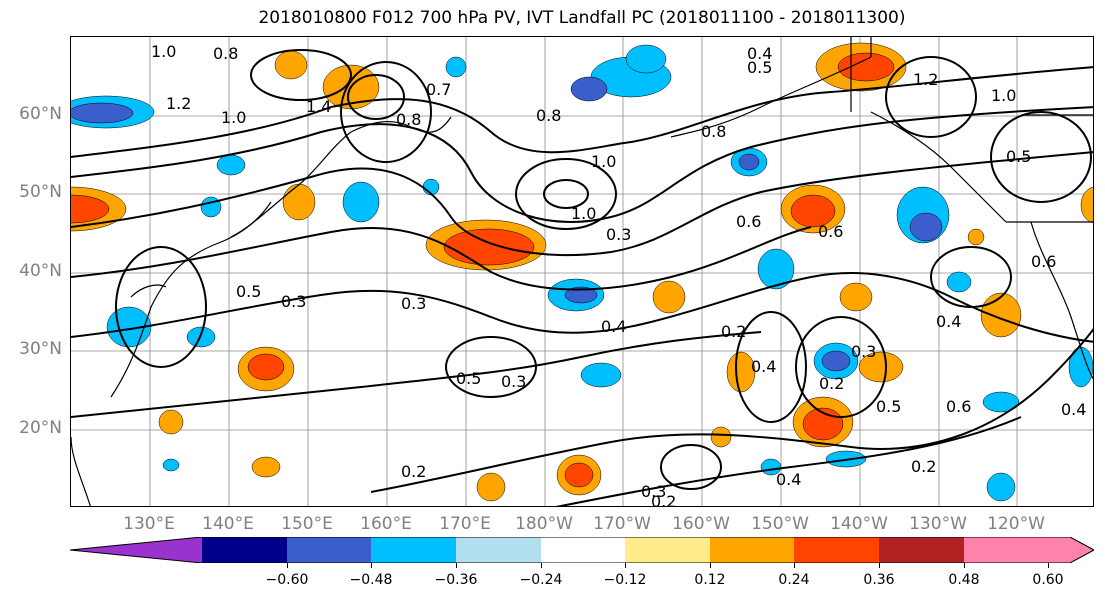 The height and width of the screenshot is (601, 1105). I want to click on lat-label-60: 60°N, so click(40, 114).